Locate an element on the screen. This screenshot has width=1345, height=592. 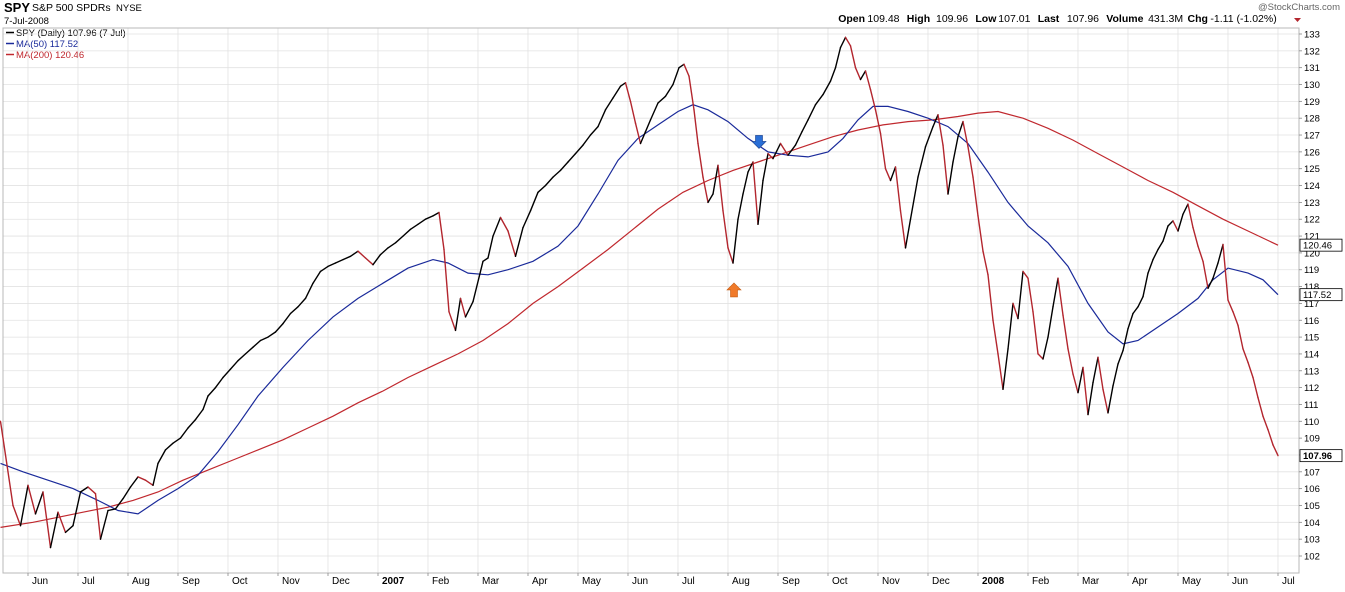
ohlc-value: 107.01 is located at coordinates (1014, 19).